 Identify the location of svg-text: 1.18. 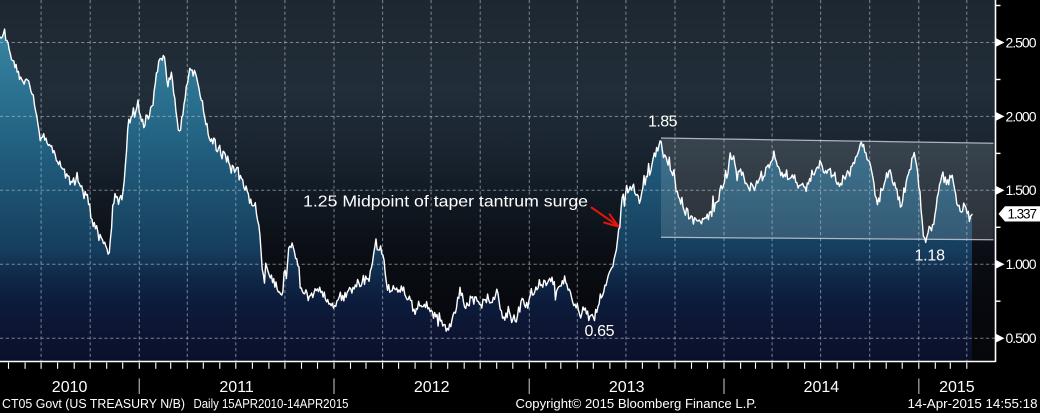
(930, 255).